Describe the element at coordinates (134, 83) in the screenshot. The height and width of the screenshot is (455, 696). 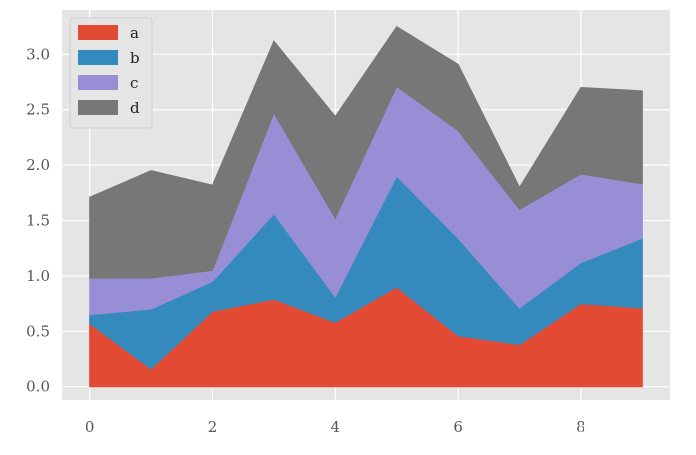
I see `legend-label-c: c` at that location.